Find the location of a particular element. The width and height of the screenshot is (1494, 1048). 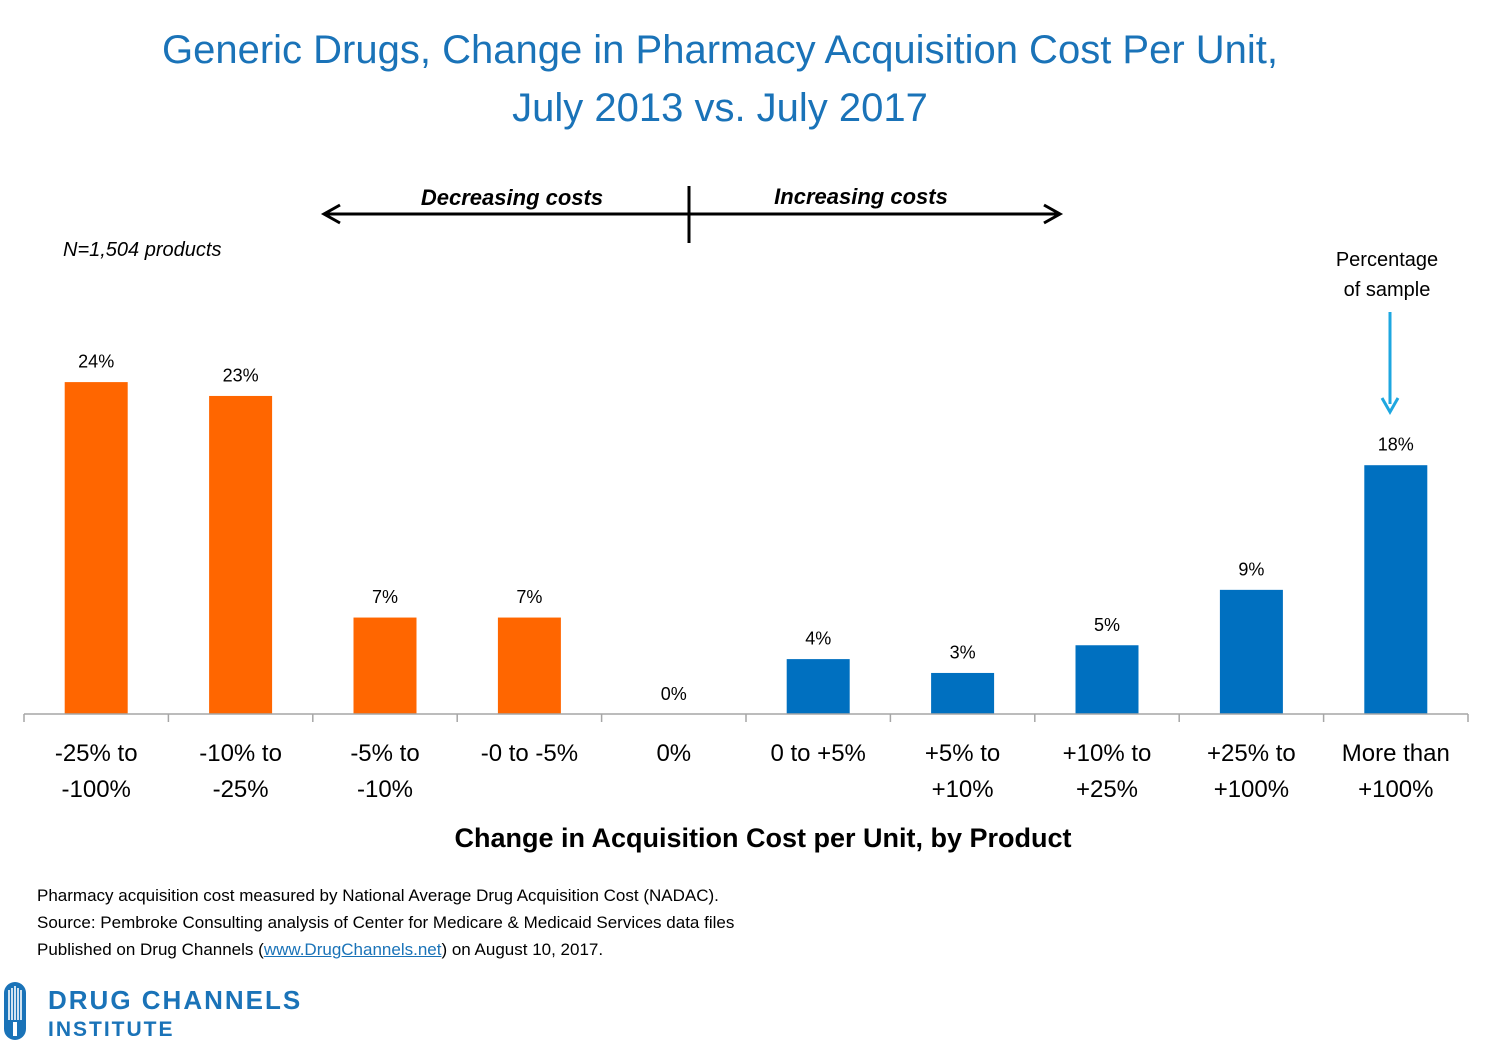

footer-line3-suffix: ) on August 10, 2017. is located at coordinates (522, 949).